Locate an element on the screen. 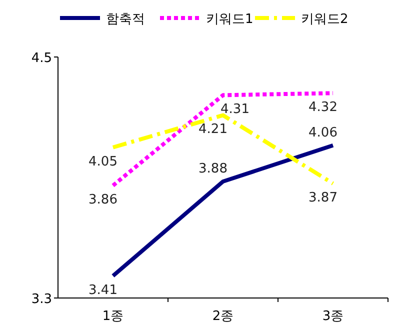  data-label: 4.06 is located at coordinates (323, 132).